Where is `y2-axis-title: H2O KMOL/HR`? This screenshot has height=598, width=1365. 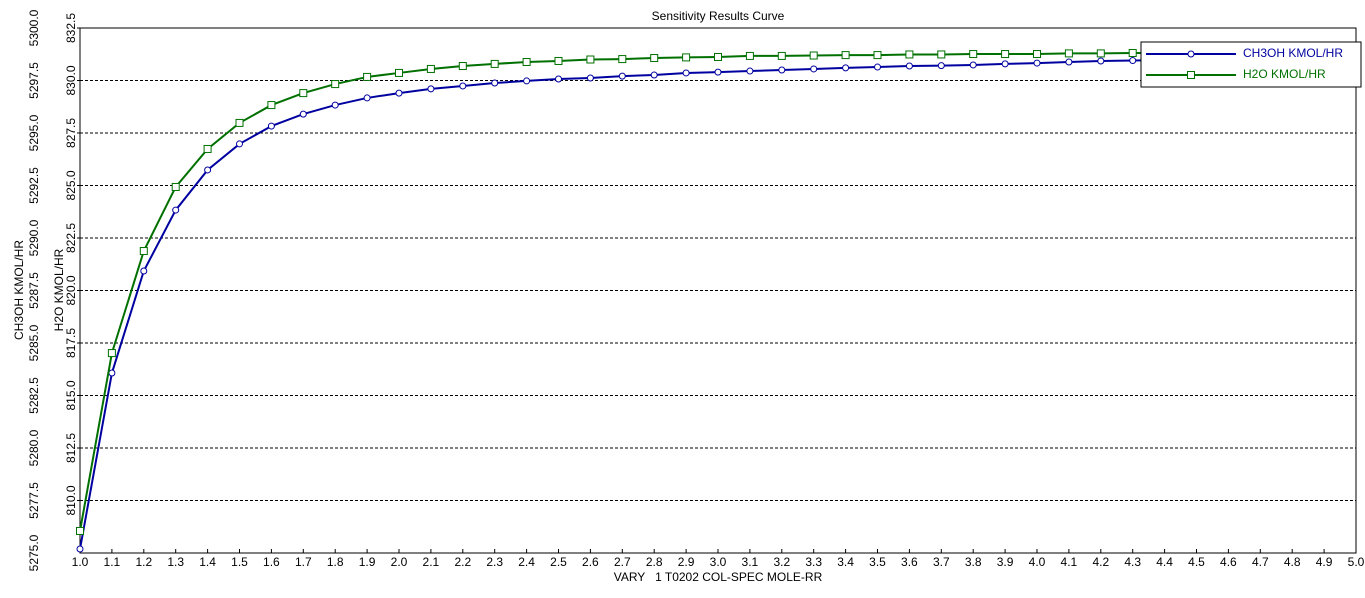
y2-axis-title: H2O KMOL/HR is located at coordinates (59, 289).